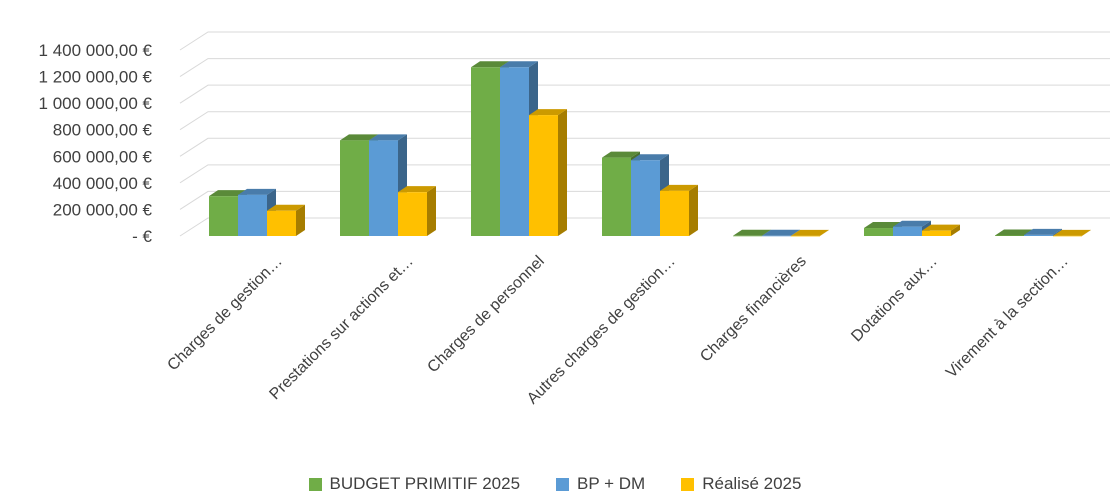 Image resolution: width=1110 pixels, height=499 pixels. Describe the element at coordinates (485, 314) in the screenshot. I see `x-tick-label: Charges de personnel` at that location.